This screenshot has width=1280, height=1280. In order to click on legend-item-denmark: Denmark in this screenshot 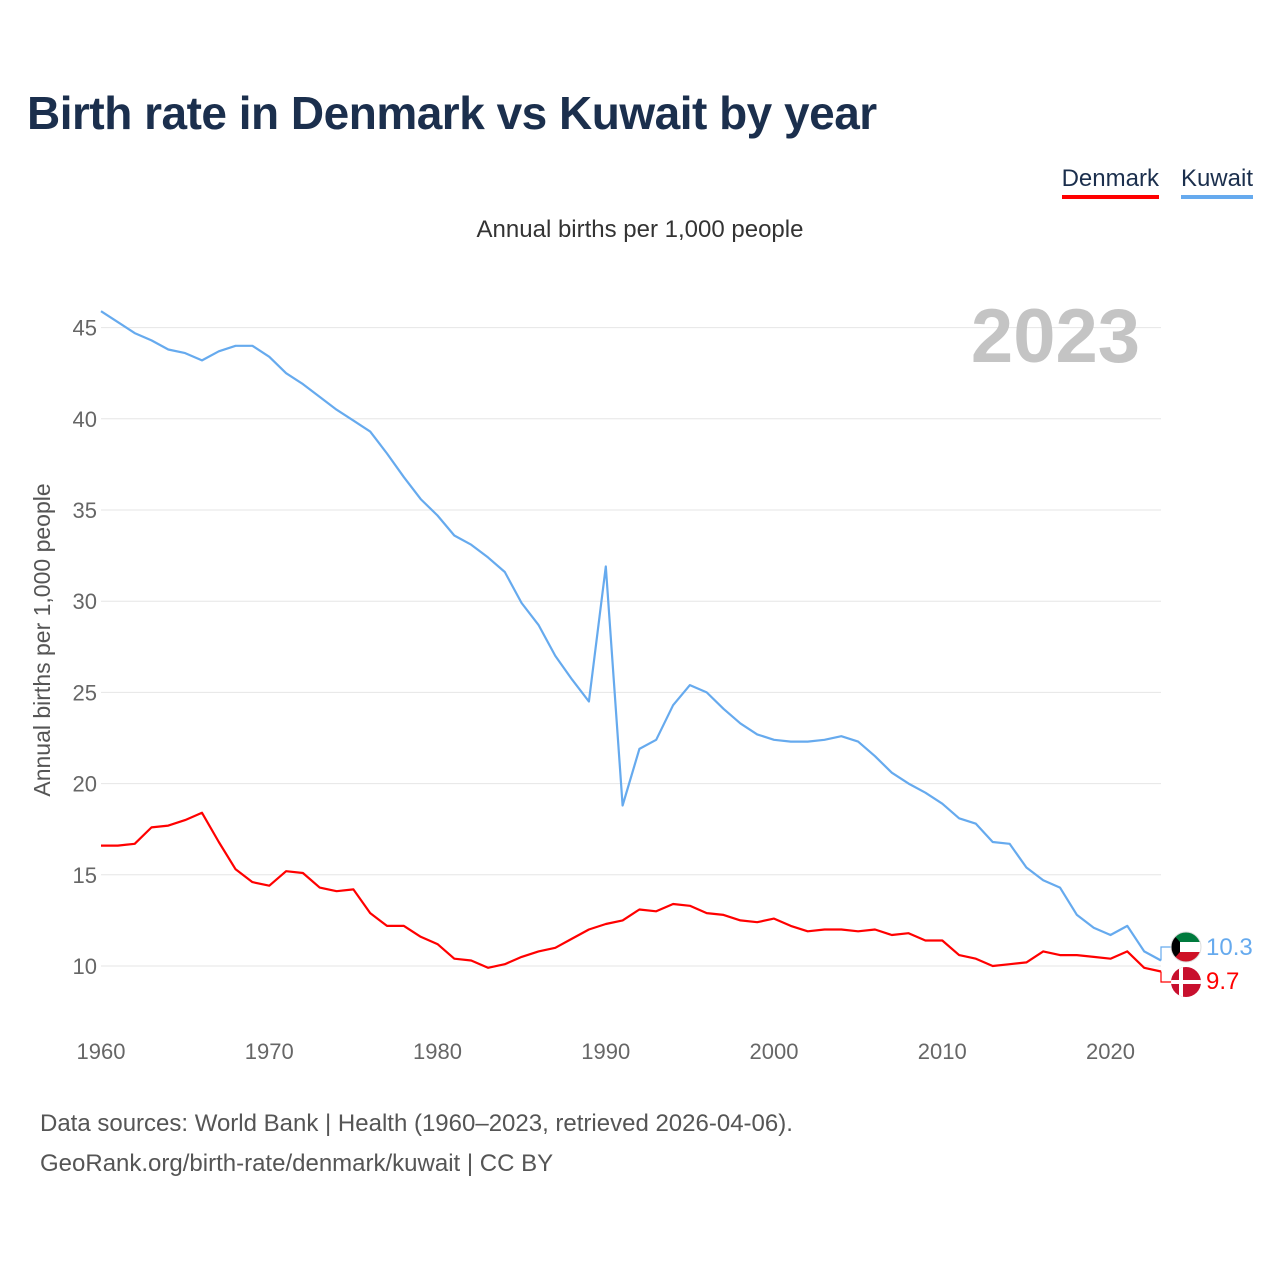, I will do `click(1110, 182)`.